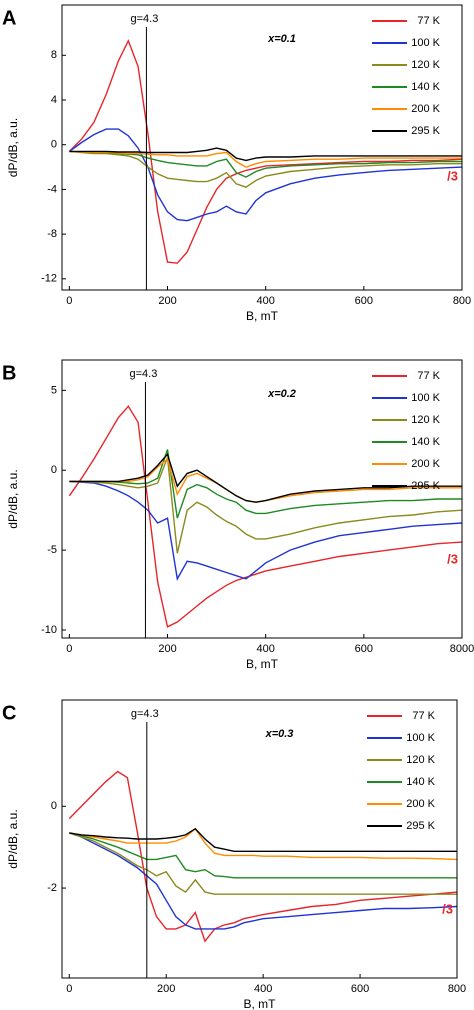  What do you see at coordinates (9, 373) in the screenshot?
I see `panel-label: B` at bounding box center [9, 373].